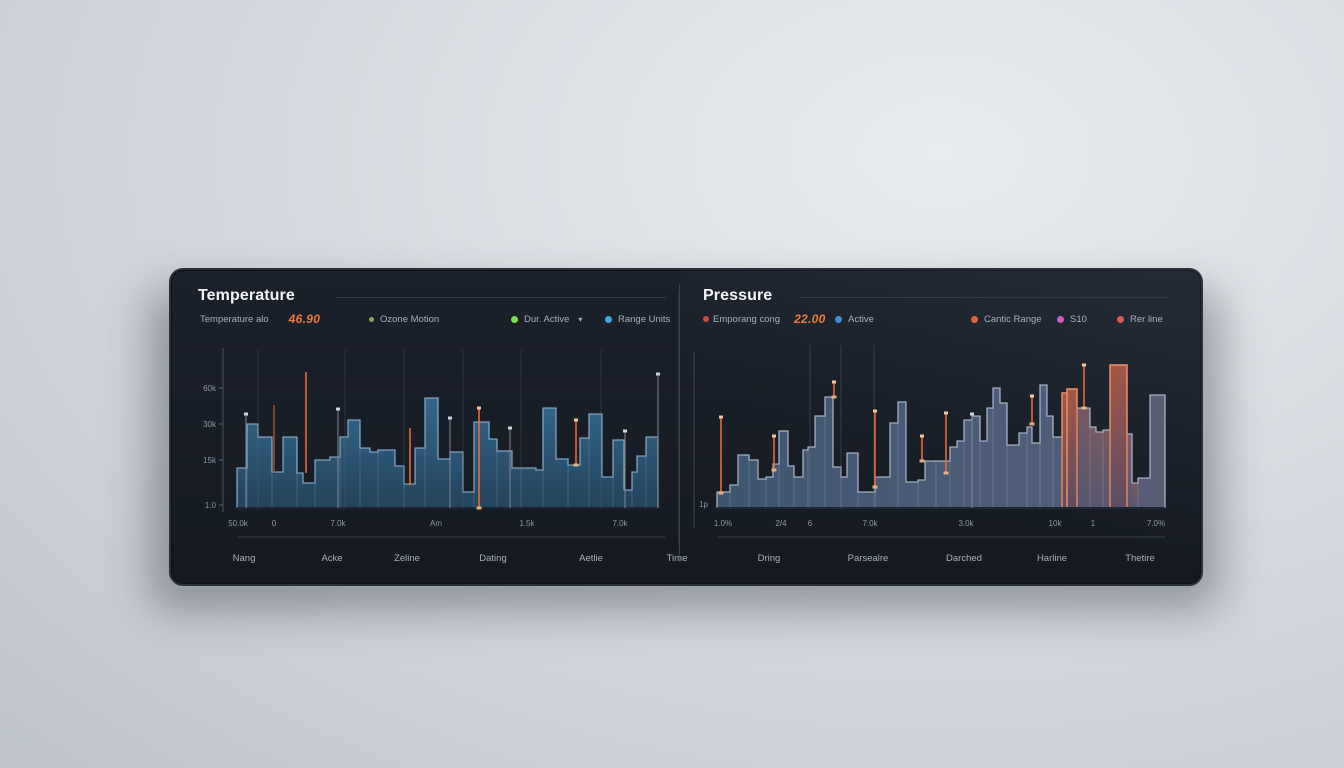 The width and height of the screenshot is (1344, 768). I want to click on temperature-step-area, so click(447, 453).